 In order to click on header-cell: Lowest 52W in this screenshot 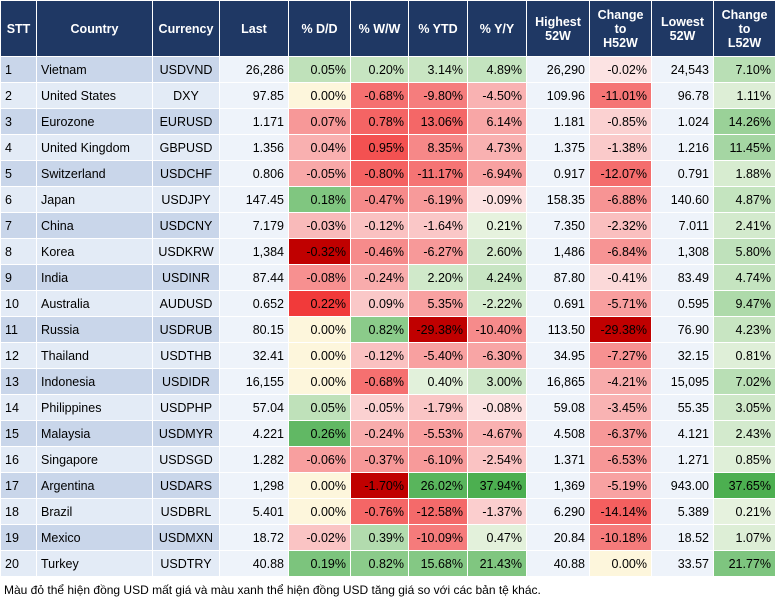, I will do `click(682, 28)`.